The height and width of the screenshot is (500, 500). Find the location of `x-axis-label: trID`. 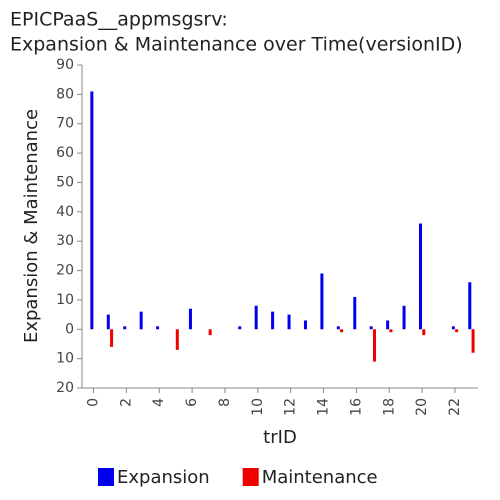

x-axis-label: trID is located at coordinates (280, 437).